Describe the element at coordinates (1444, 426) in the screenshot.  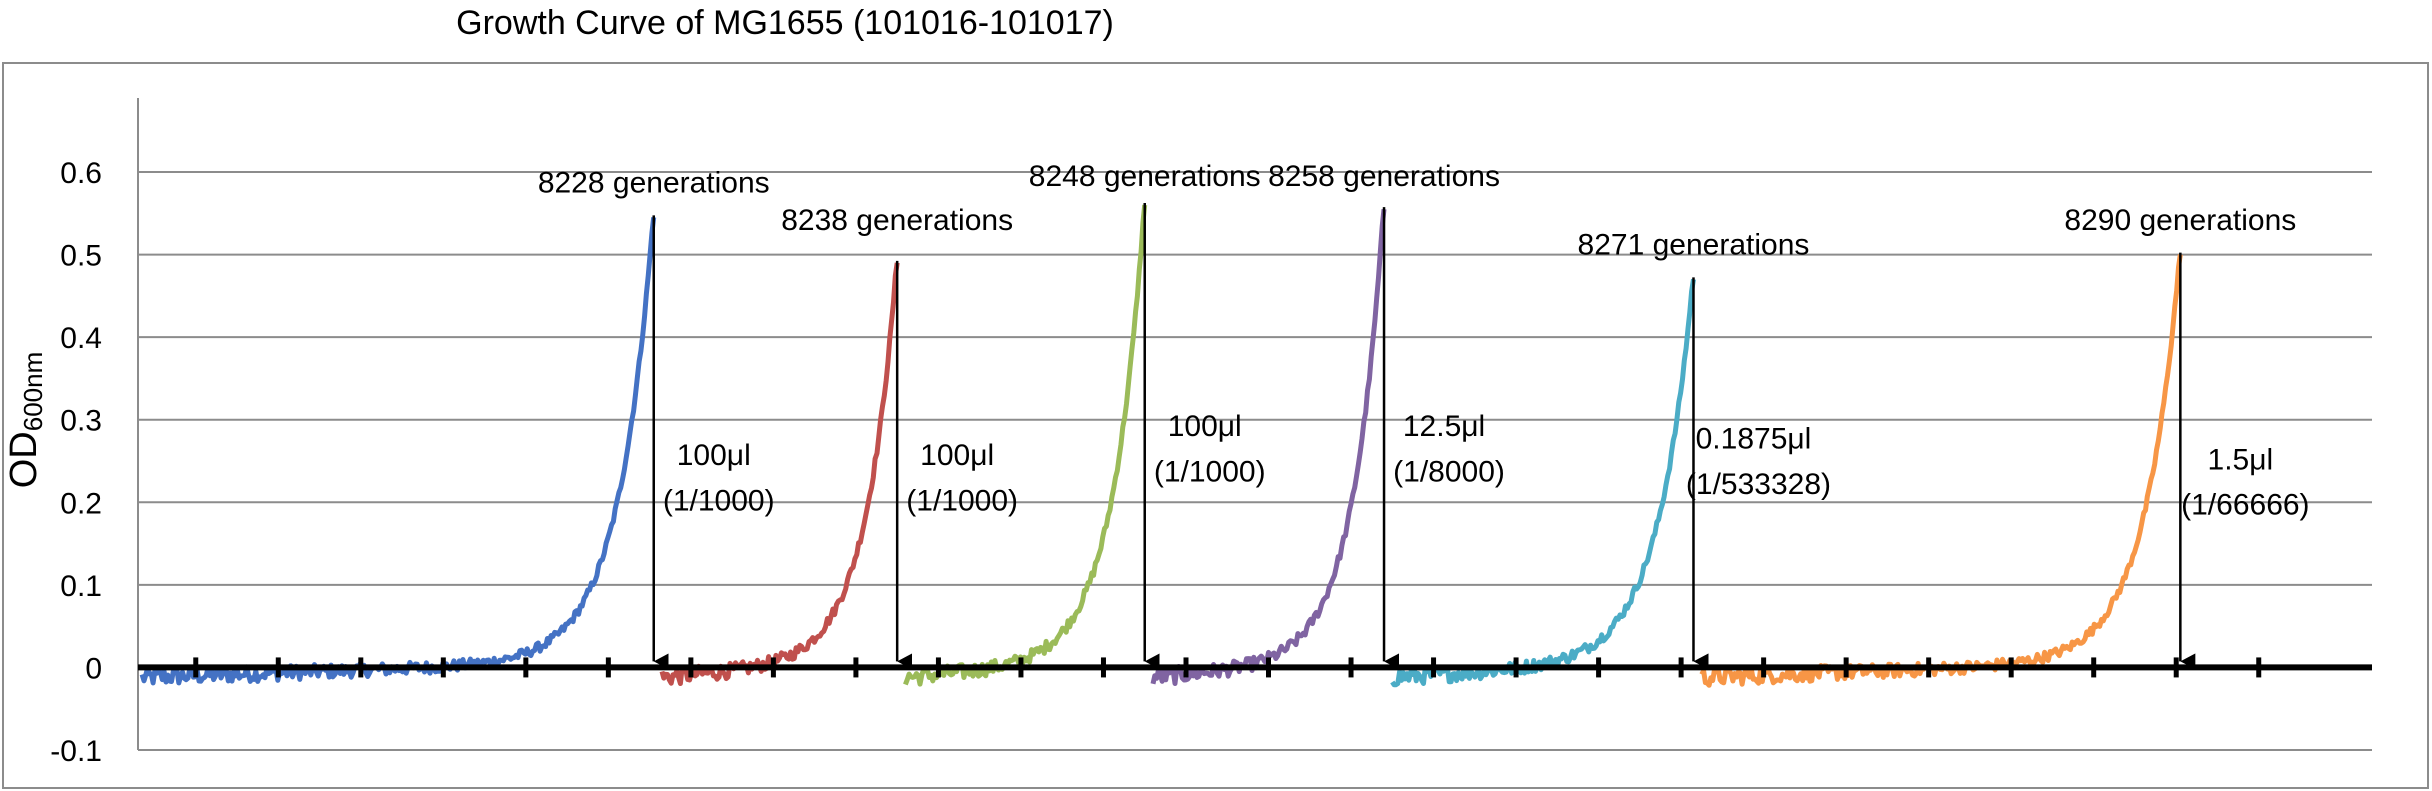
I see `annotation-volume: 12.5μl` at that location.